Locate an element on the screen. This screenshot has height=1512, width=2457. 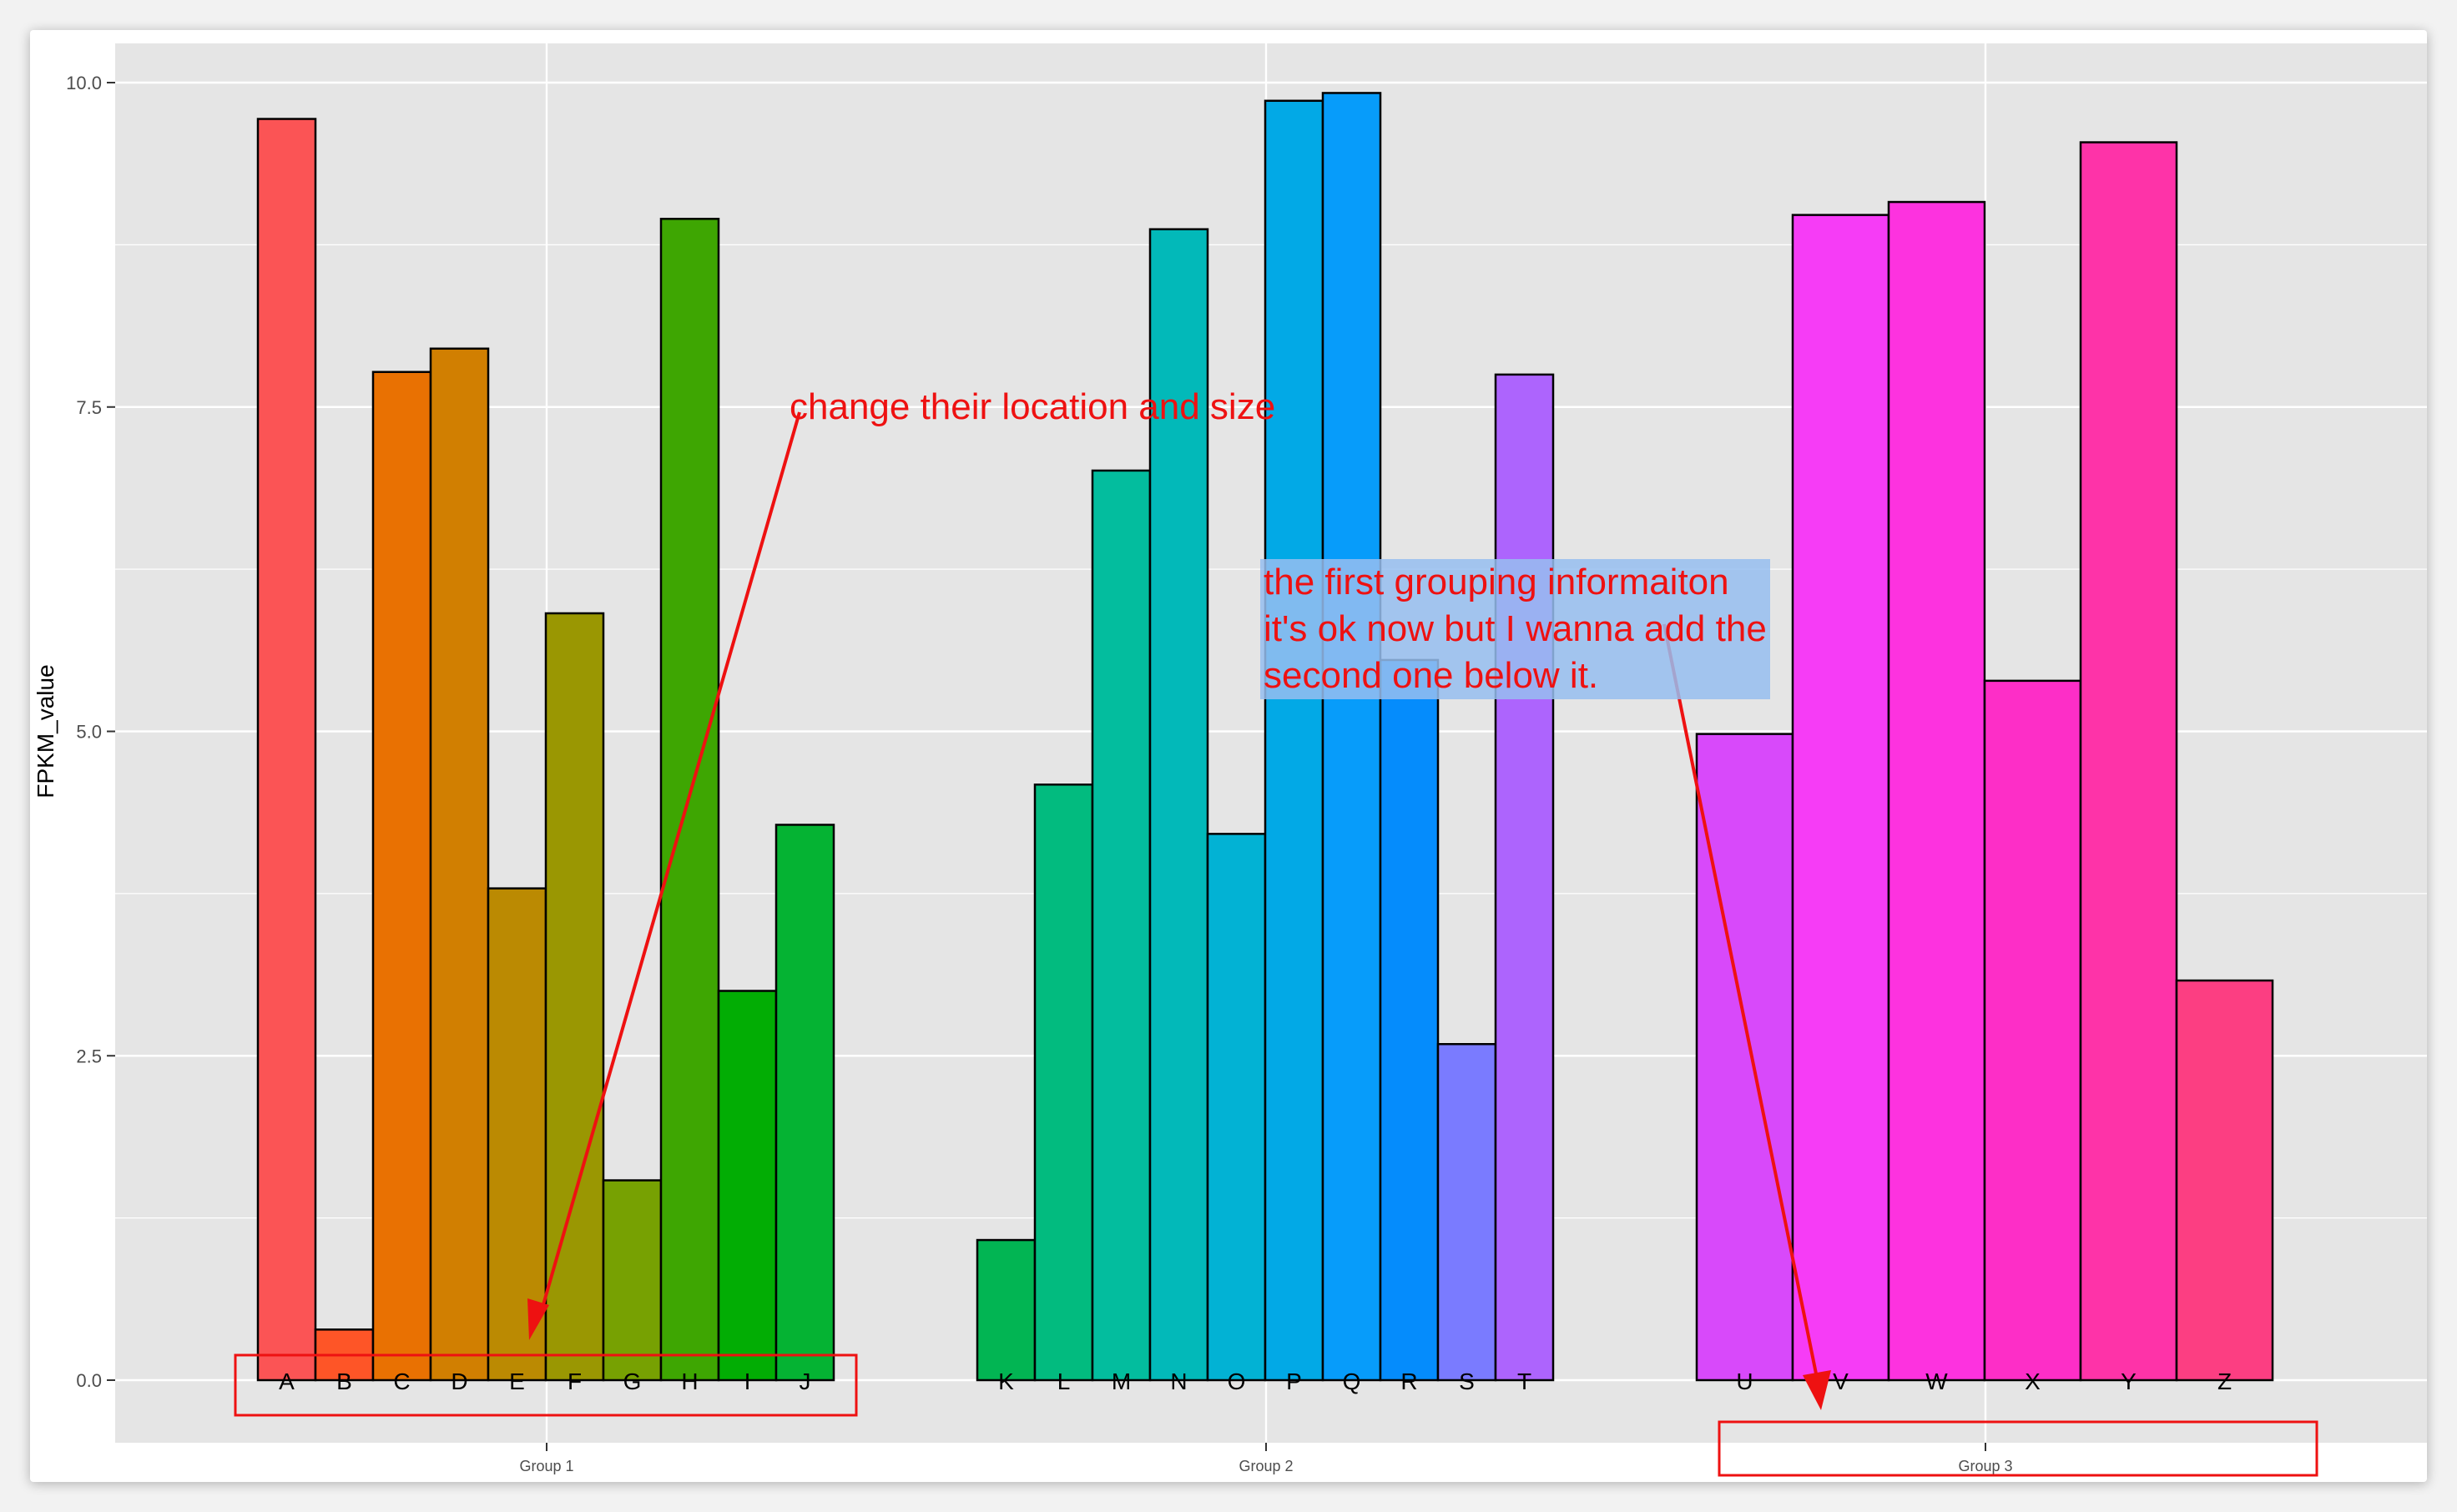
category-label: Q is located at coordinates (1352, 1381).